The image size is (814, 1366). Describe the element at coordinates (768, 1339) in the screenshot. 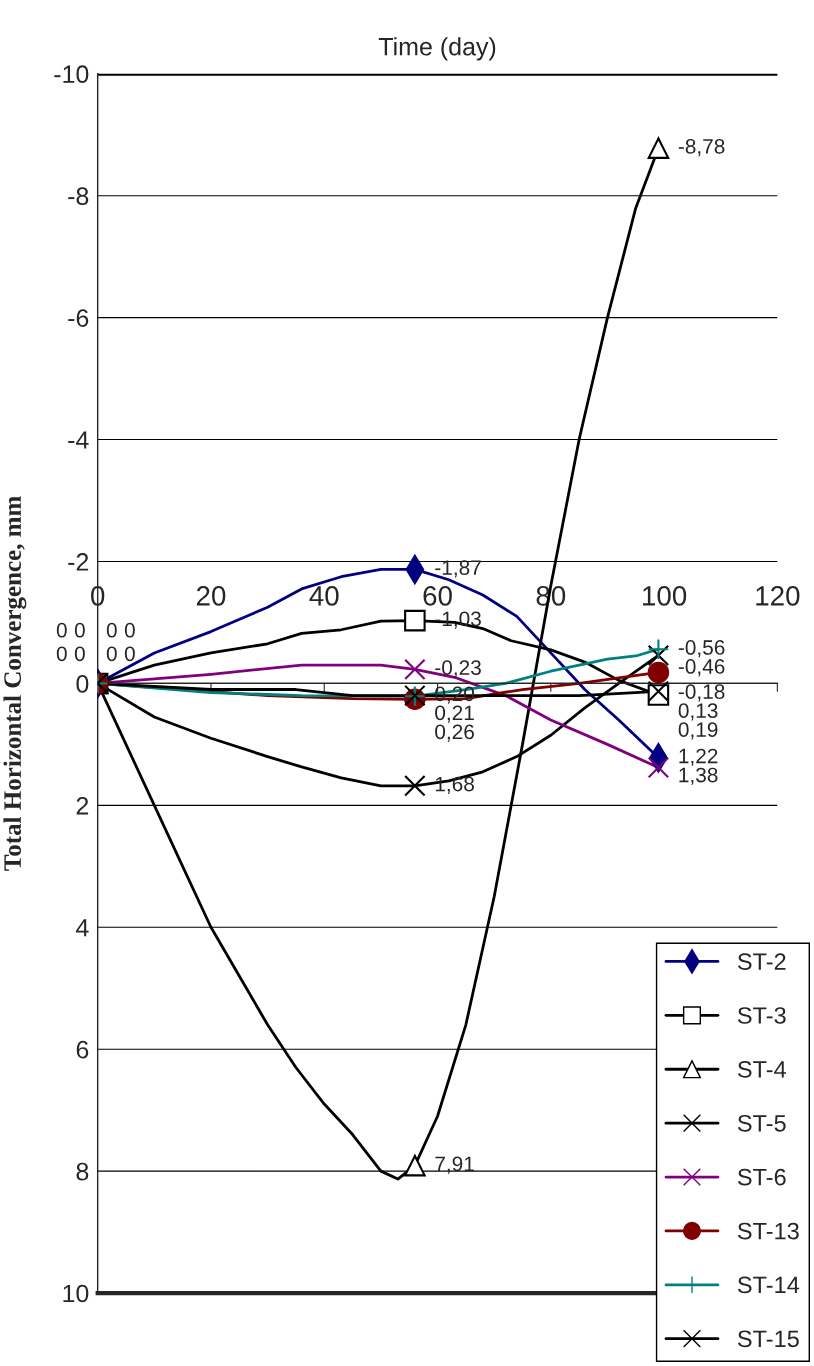

I see `legend-label: ST-15` at that location.